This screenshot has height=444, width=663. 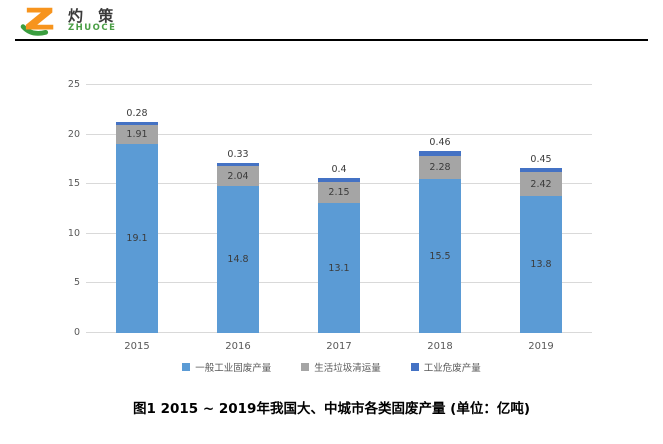 What do you see at coordinates (339, 169) in the screenshot?
I see `bar-top-value-label: 0.4` at bounding box center [339, 169].